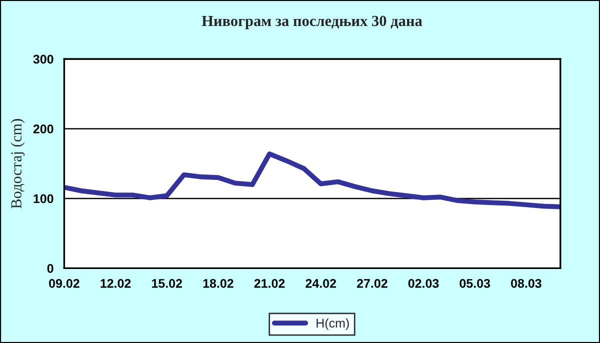 The image size is (600, 343). Describe the element at coordinates (64, 283) in the screenshot. I see `x-tick-label: 09.02` at that location.